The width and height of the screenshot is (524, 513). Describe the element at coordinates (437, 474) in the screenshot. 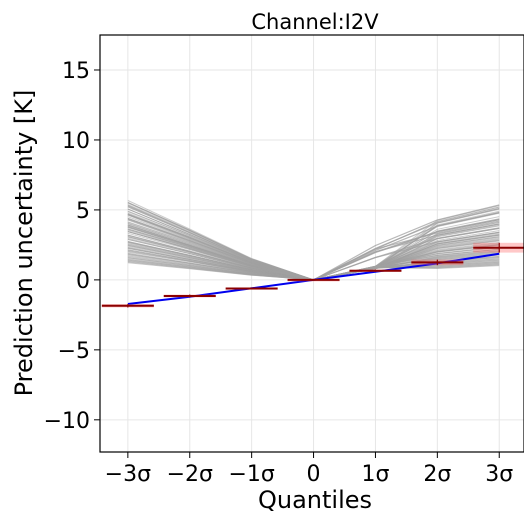

I see `x-tick-label: 2σ` at that location.